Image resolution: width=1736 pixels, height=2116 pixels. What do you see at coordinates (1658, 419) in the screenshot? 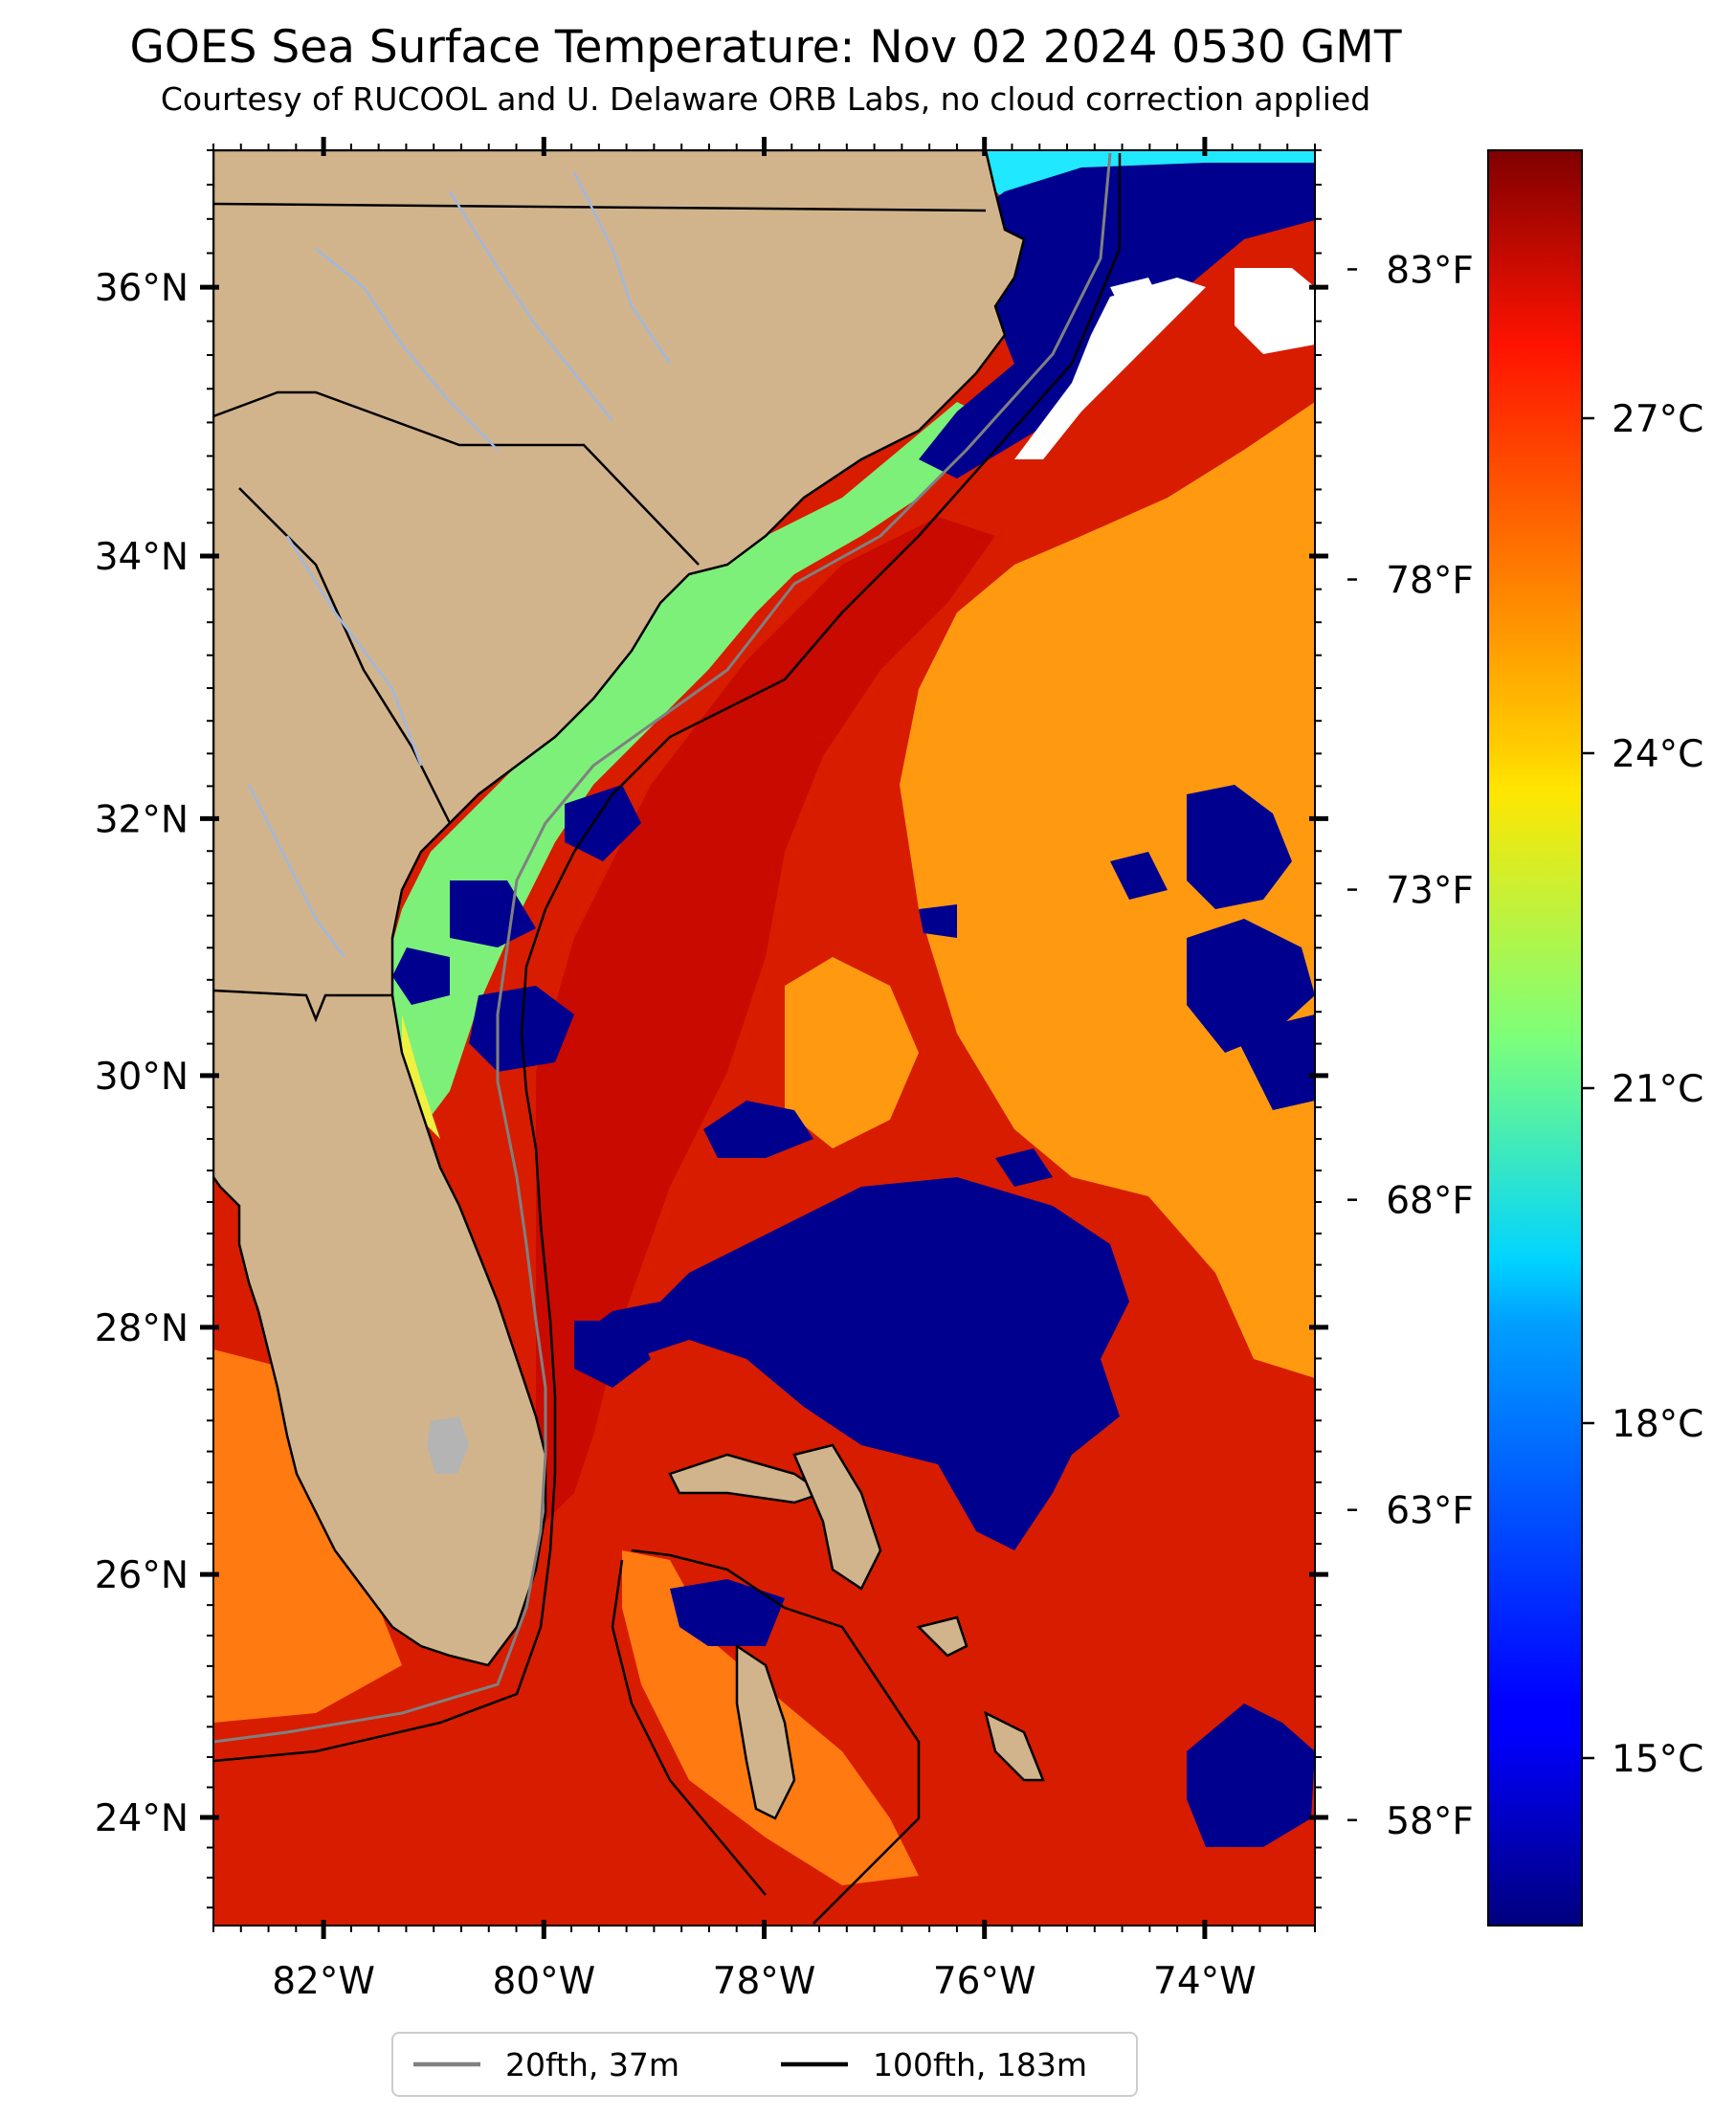
I see `colorbar-tick-label: 27°C` at bounding box center [1658, 419].